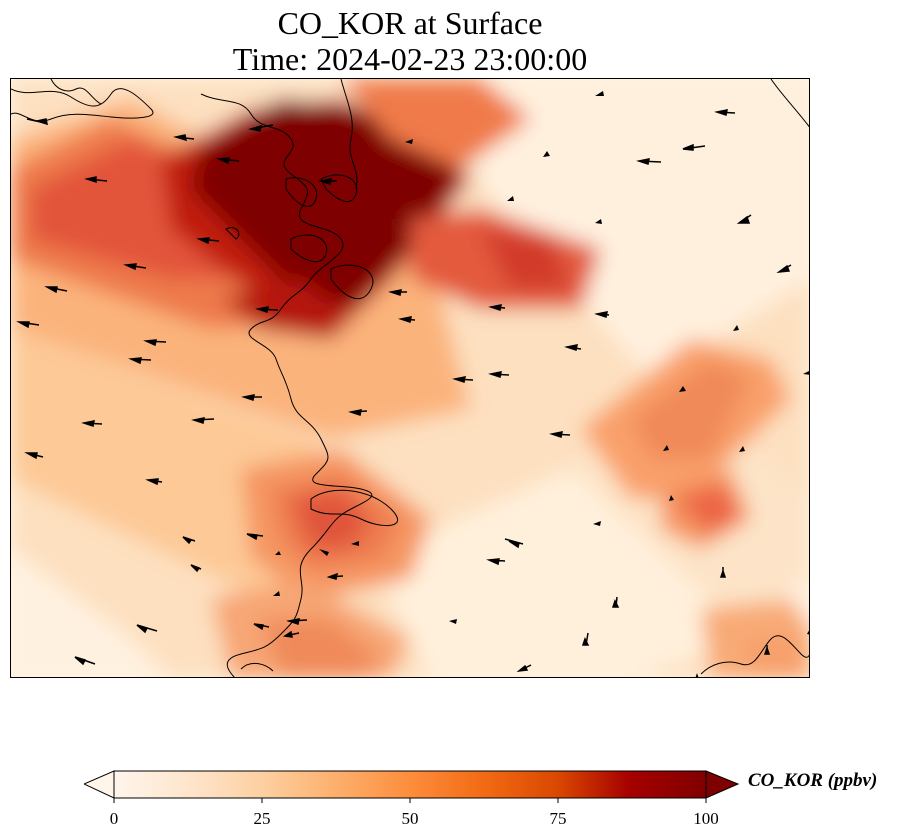 Image resolution: width=899 pixels, height=839 pixels. Describe the element at coordinates (114, 818) in the screenshot. I see `colorbar-tick-label: 0` at that location.